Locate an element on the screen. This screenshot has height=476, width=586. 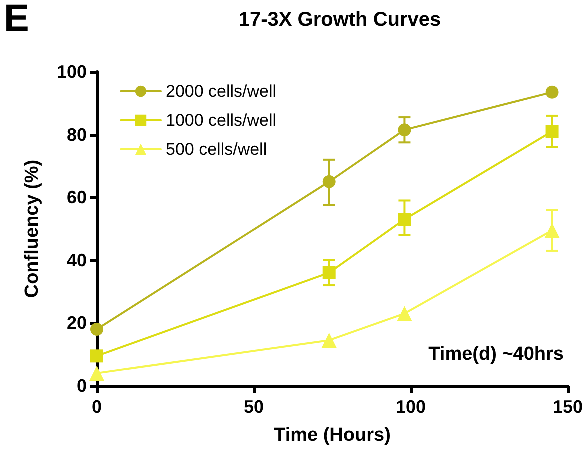
x-tick-label: 50 is located at coordinates (254, 407).